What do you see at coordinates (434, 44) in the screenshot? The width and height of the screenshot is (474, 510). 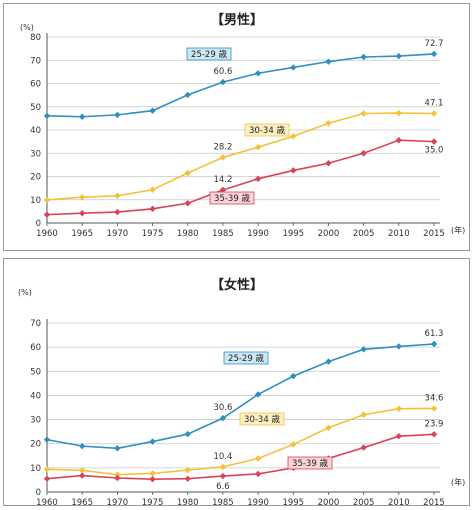 I see `data-label: 72.7` at bounding box center [434, 44].